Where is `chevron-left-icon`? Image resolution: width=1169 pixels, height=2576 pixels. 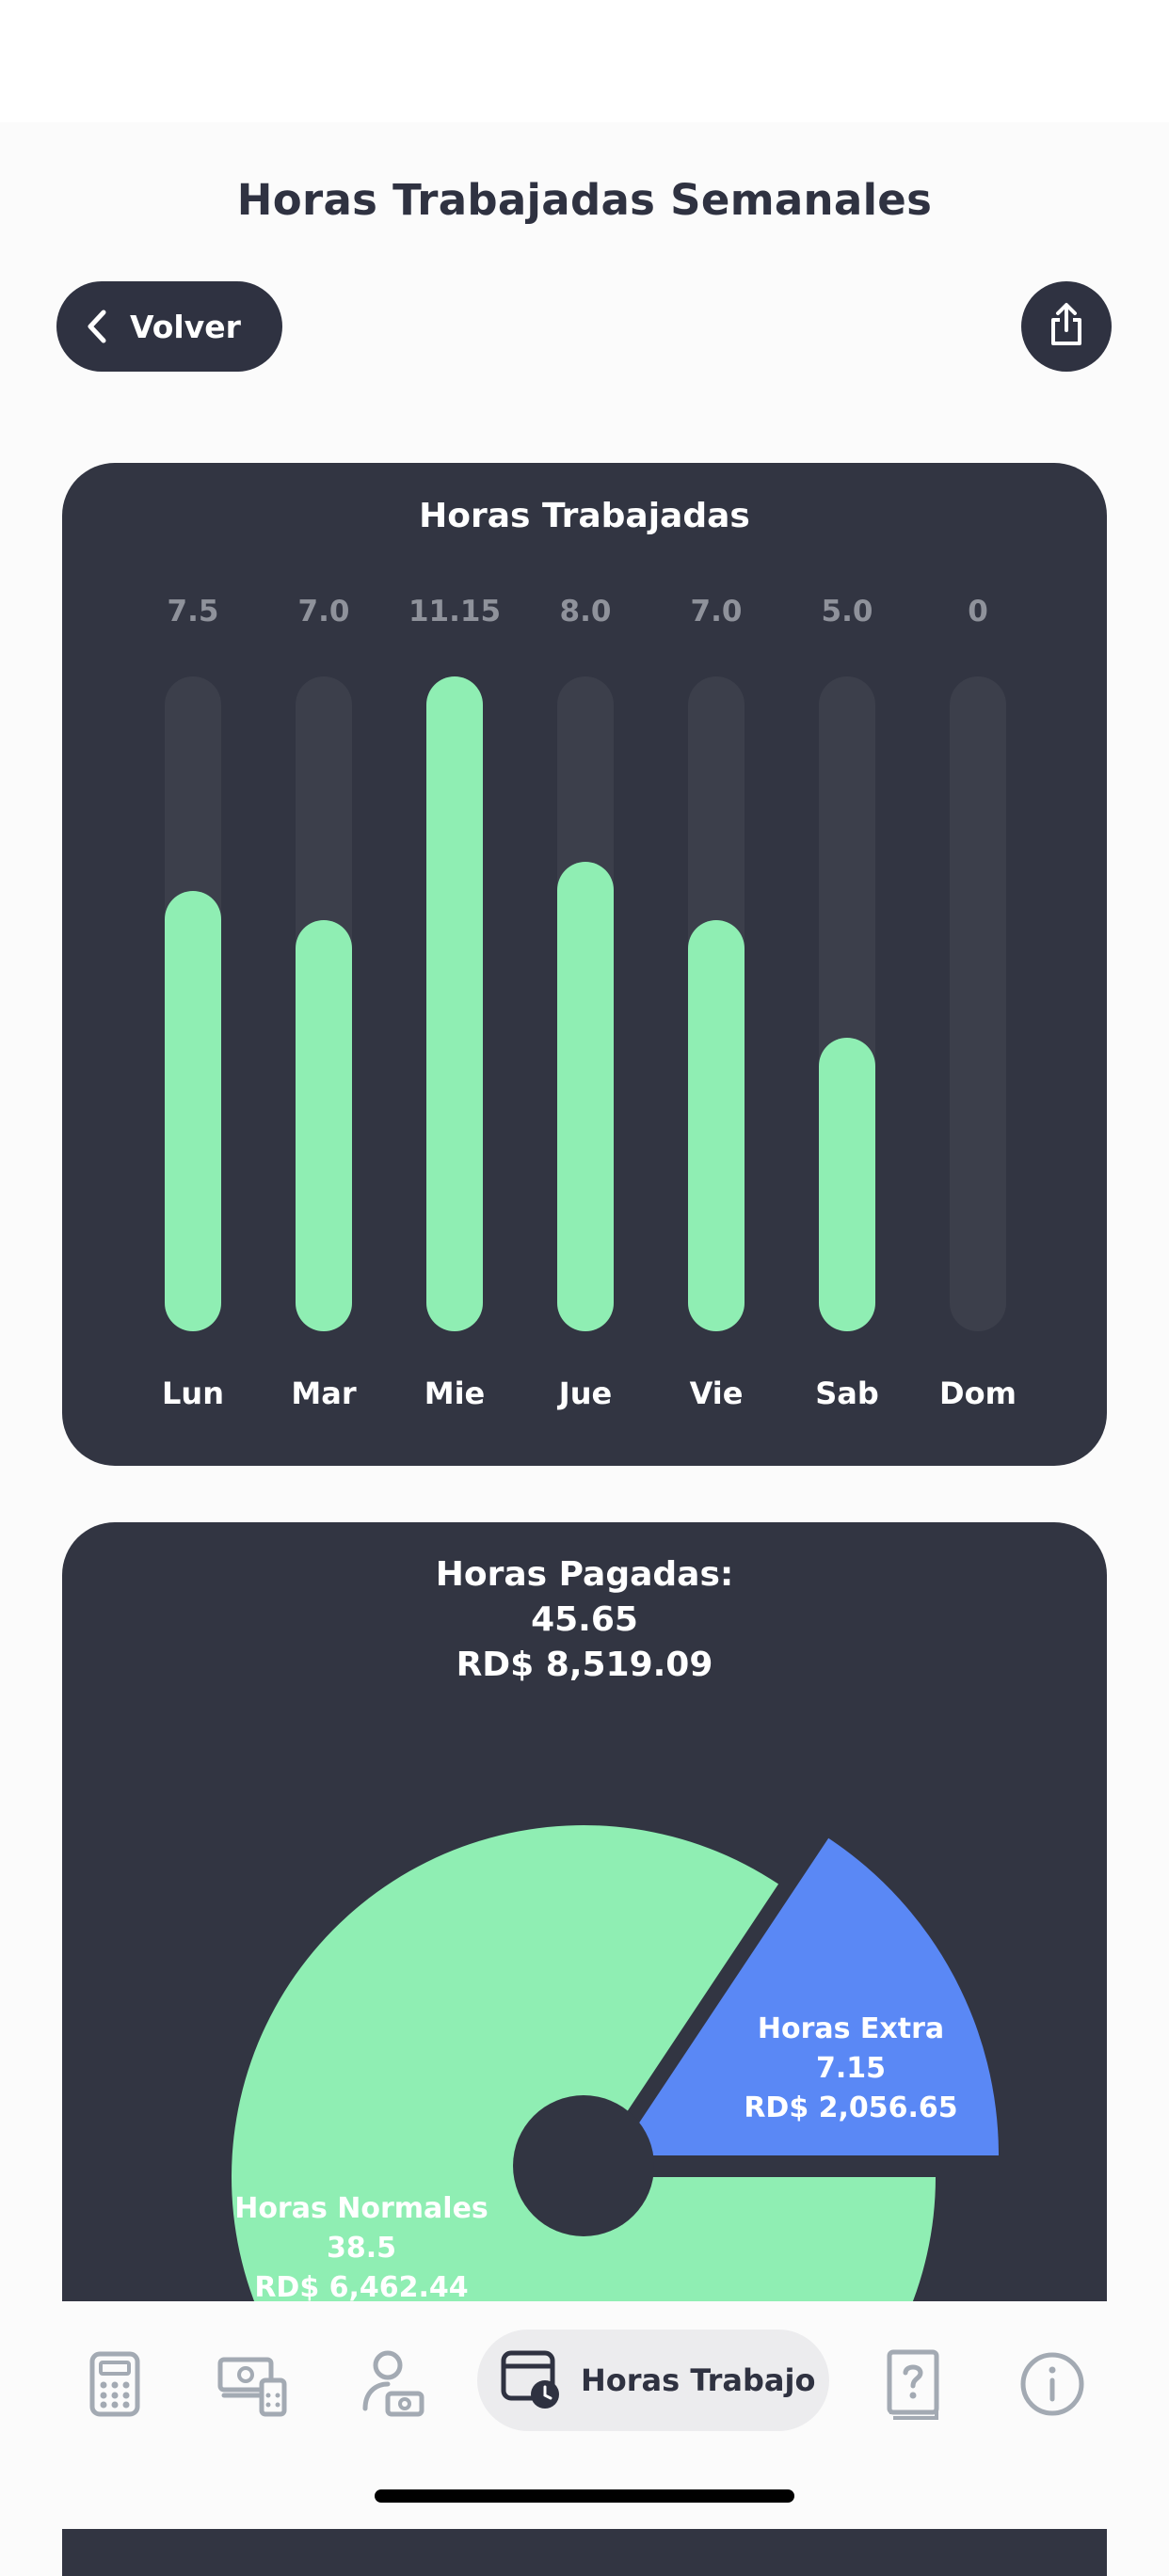
chevron-left-icon is located at coordinates (98, 326).